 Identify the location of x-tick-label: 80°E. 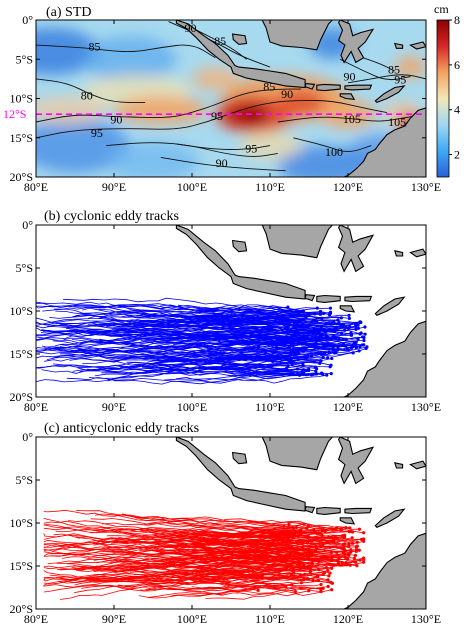
(36, 619).